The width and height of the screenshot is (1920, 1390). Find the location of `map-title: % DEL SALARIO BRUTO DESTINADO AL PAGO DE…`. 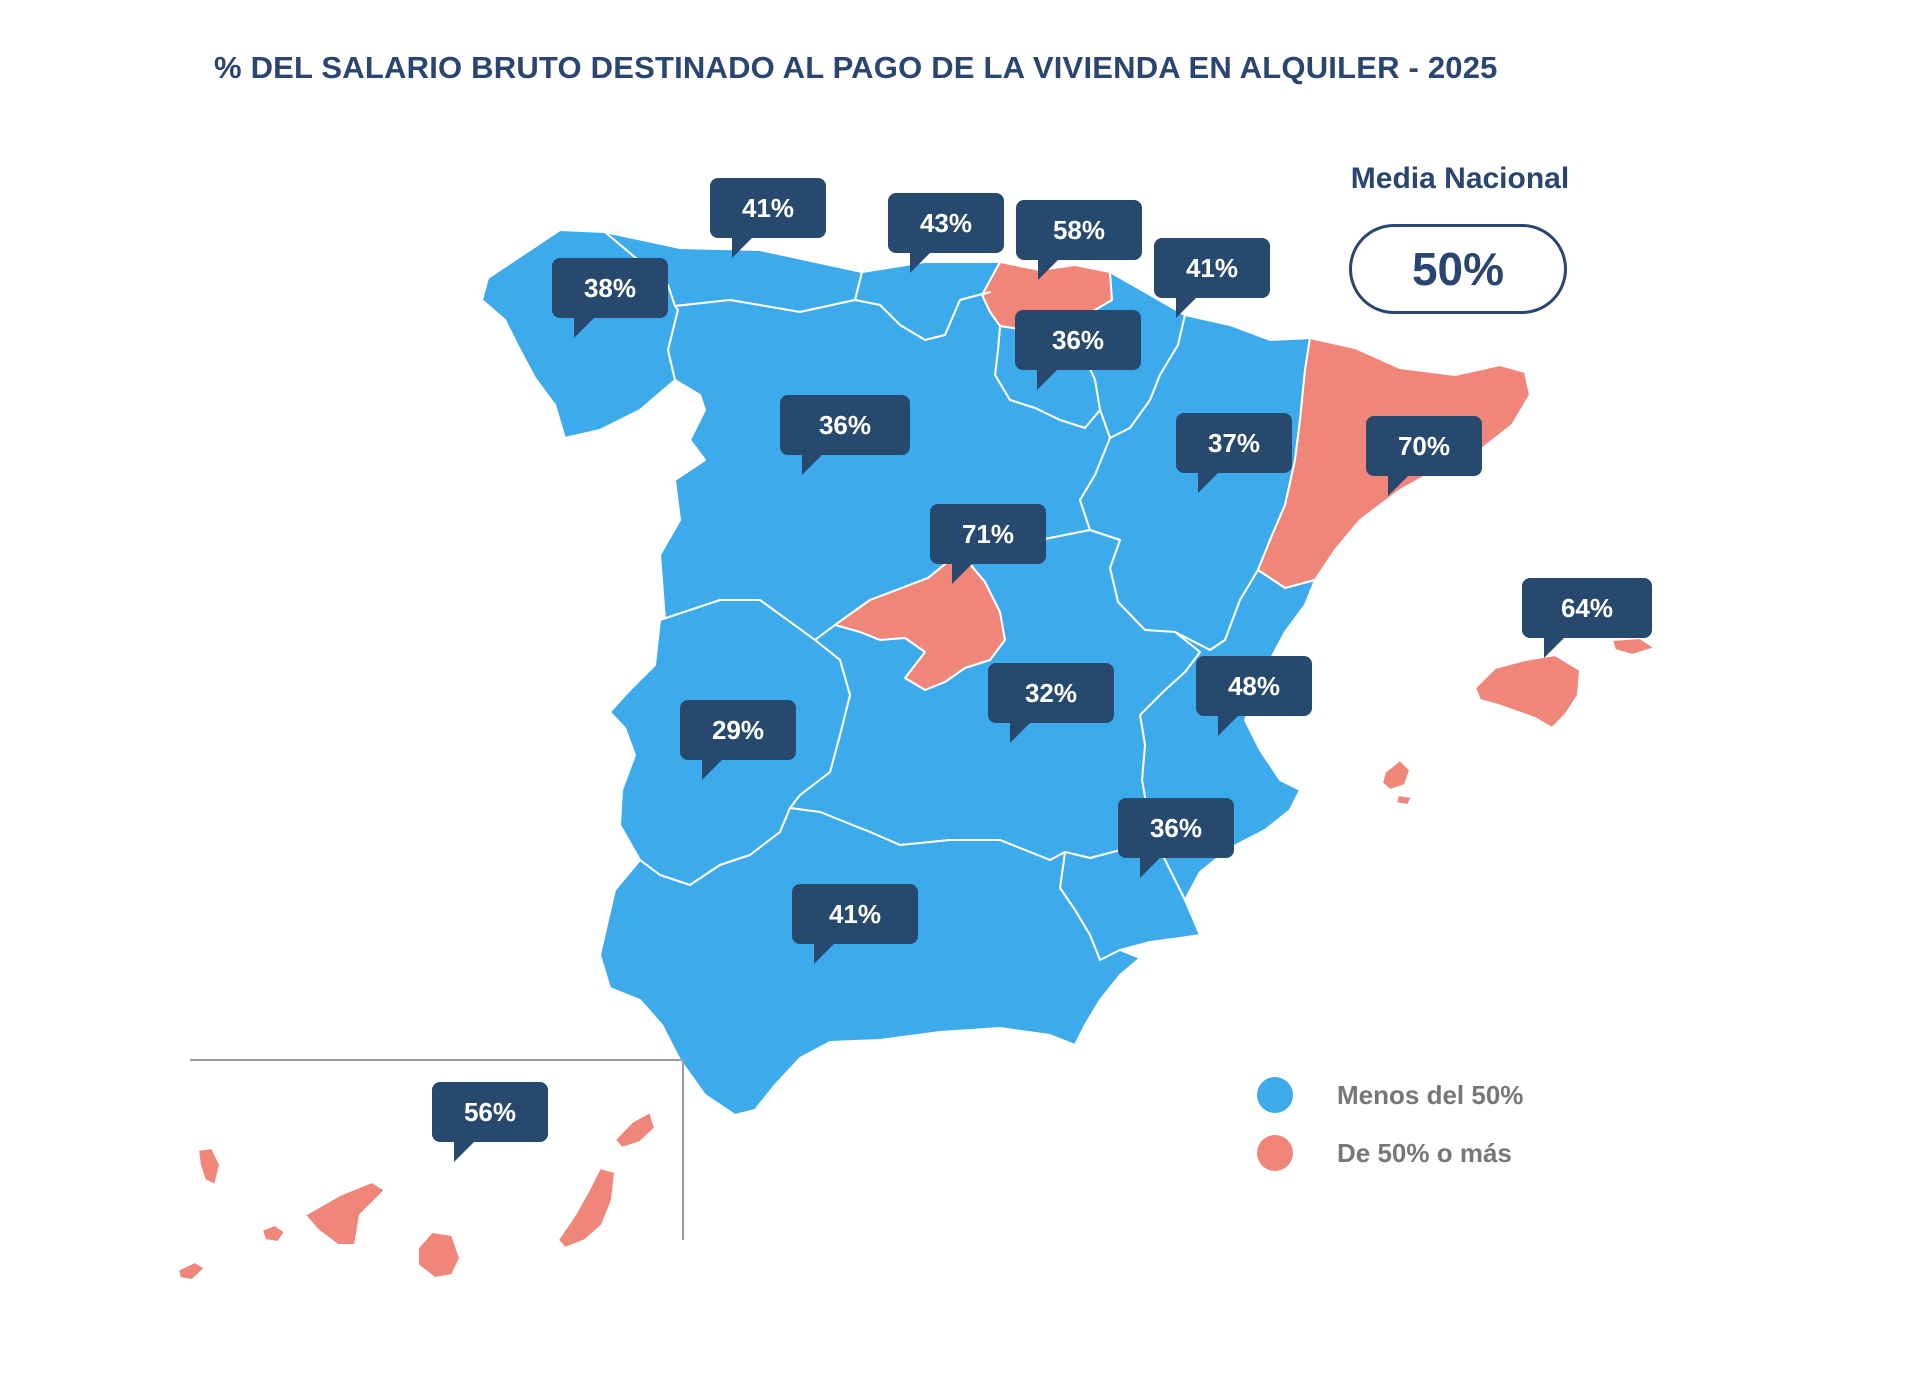

map-title: % DEL SALARIO BRUTO DESTINADO AL PAGO DE… is located at coordinates (856, 67).